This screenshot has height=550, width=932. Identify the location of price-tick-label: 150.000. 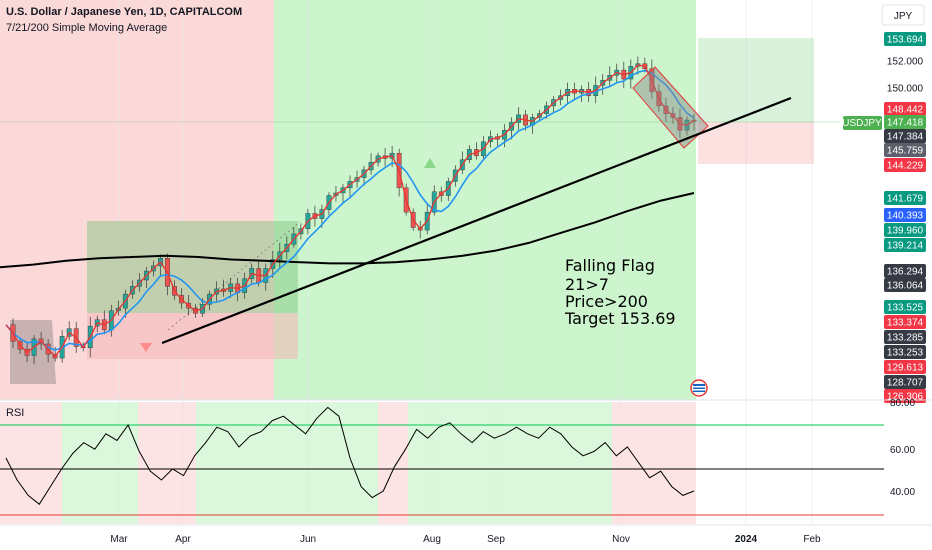
(905, 89).